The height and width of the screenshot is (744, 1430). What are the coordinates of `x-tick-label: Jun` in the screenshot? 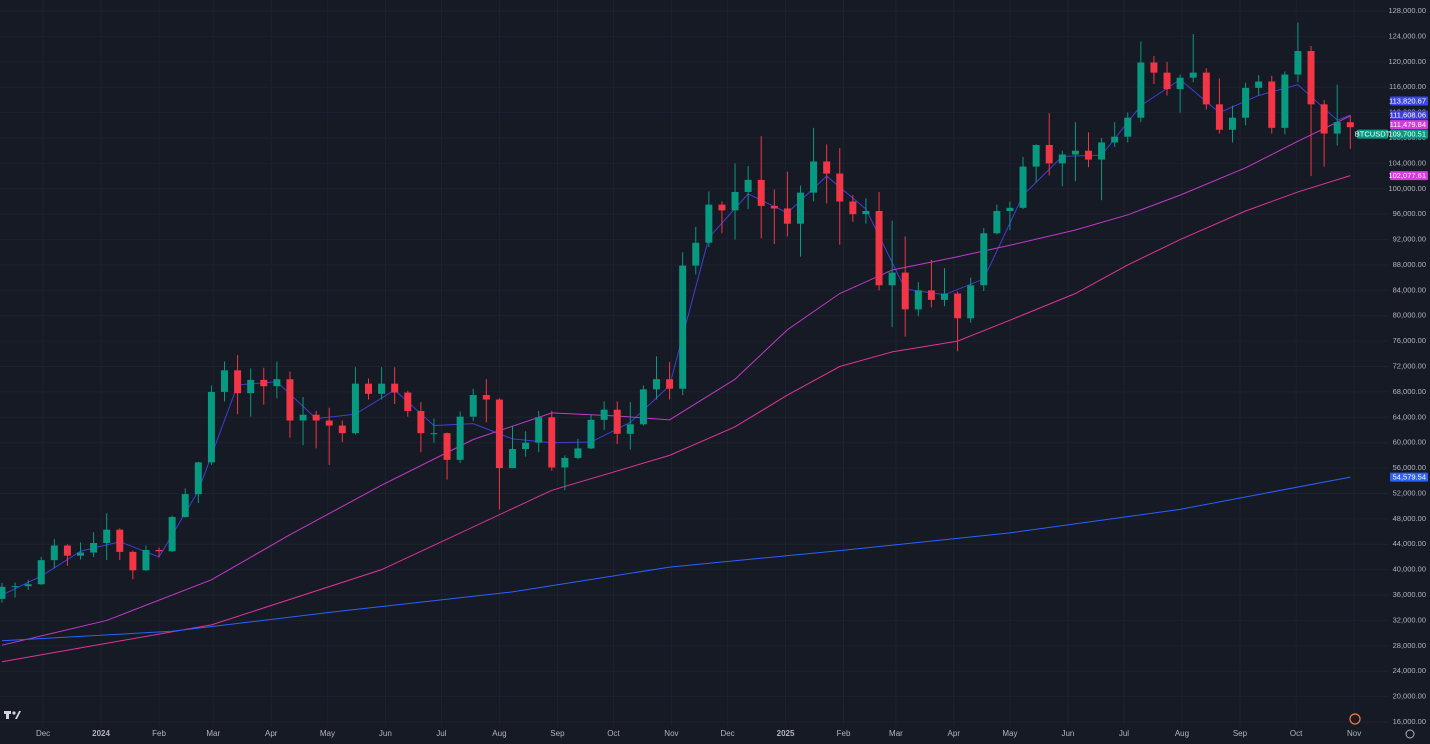 It's located at (1067, 733).